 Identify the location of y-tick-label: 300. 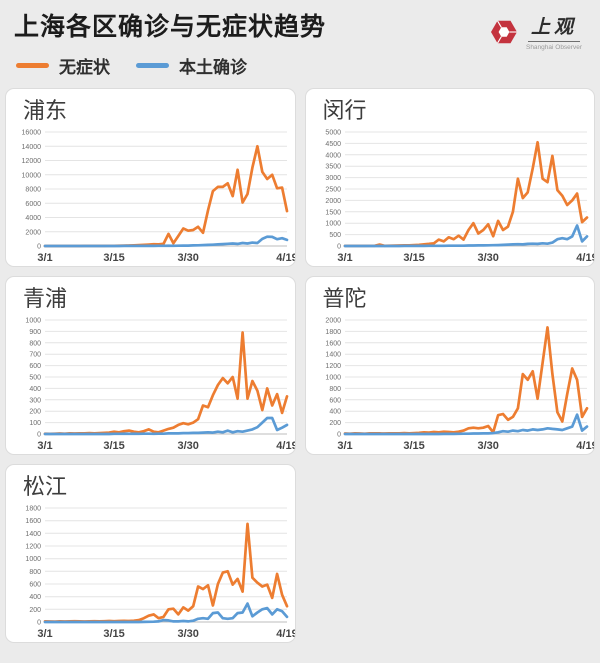
(35, 401).